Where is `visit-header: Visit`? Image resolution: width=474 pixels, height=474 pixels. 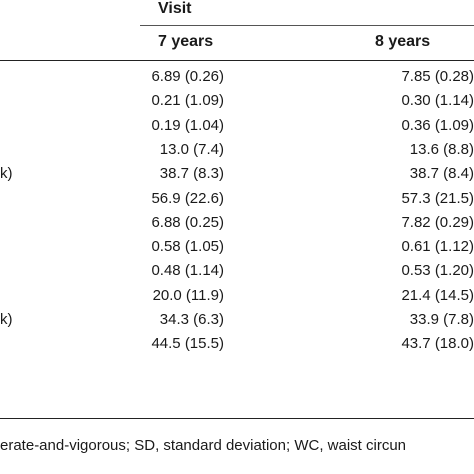 visit-header: Visit is located at coordinates (175, 8).